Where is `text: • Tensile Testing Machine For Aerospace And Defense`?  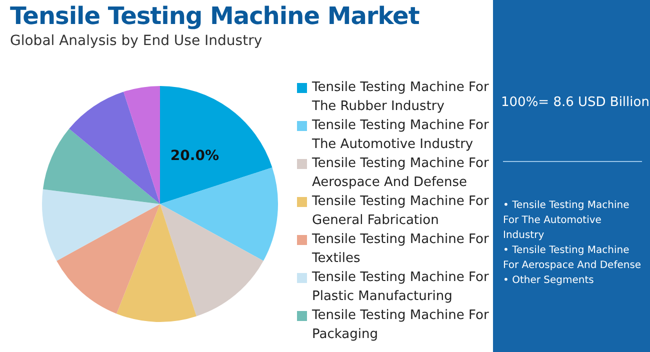
text: • Tensile Testing Machine For Aerospace And Defense is located at coordinates (572, 258).